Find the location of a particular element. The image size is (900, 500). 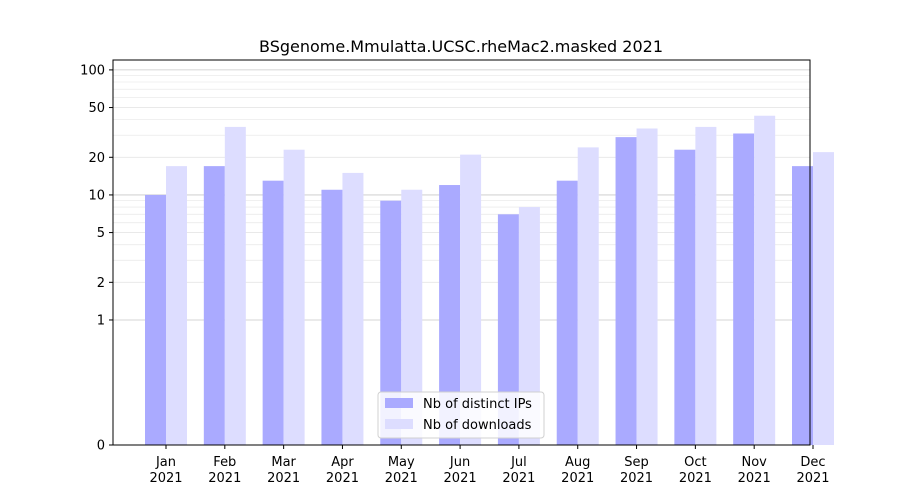

y-tick-label: 5 is located at coordinates (101, 233).